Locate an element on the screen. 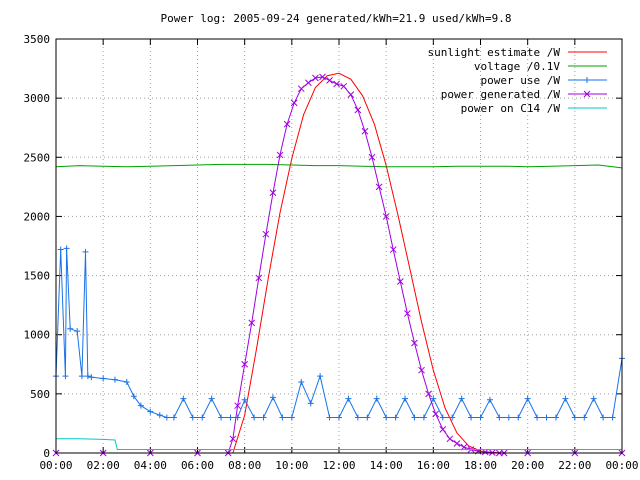 The width and height of the screenshot is (640, 480). y-tick-label: 3500 is located at coordinates (37, 39).